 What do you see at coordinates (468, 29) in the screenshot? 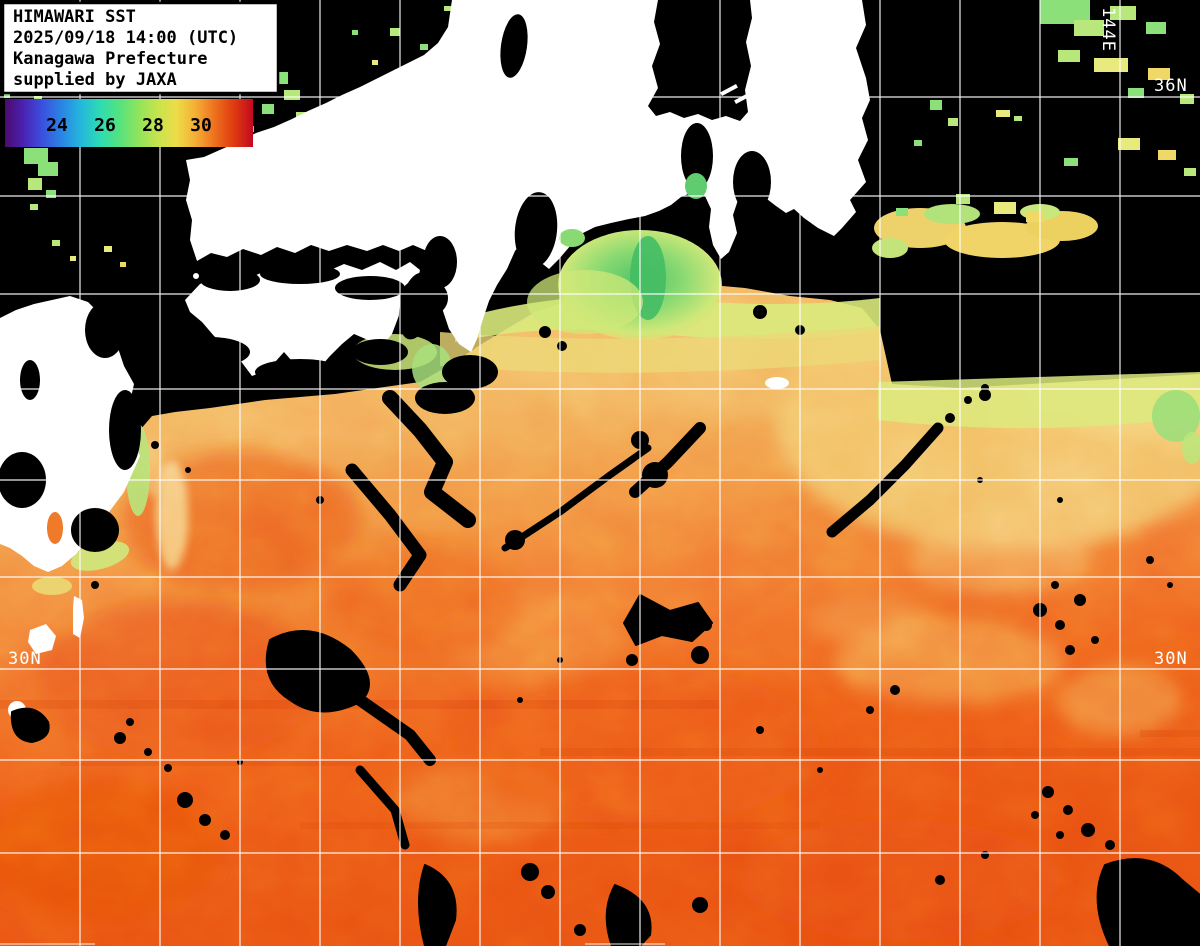
I see `label-136e: 136E` at bounding box center [468, 29].